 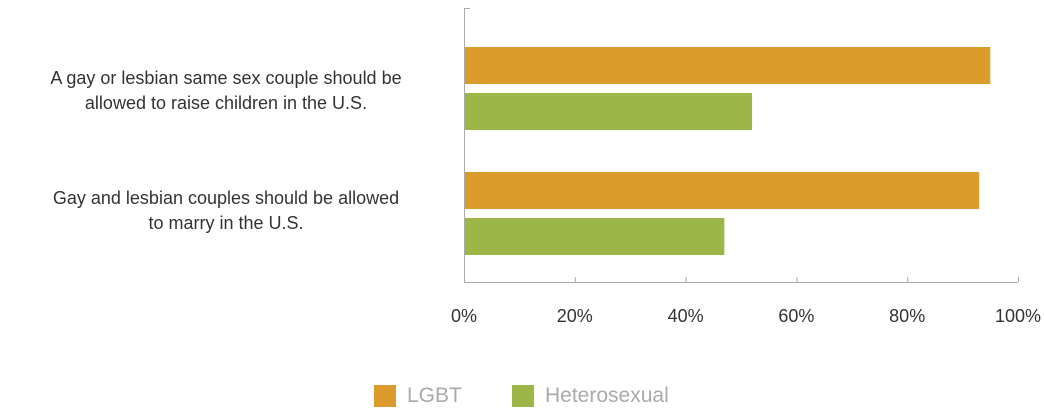 What do you see at coordinates (226, 103) in the screenshot?
I see `category-label-1-line-2: allowed to raise children in the U.S.` at bounding box center [226, 103].